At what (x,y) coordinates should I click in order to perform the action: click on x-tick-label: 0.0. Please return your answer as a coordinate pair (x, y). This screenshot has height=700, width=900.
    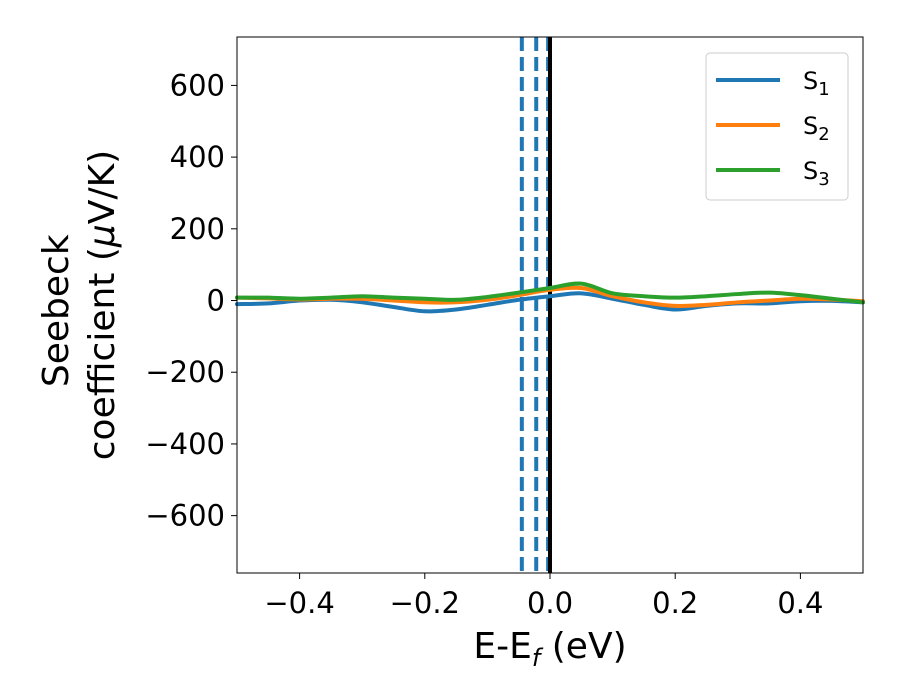
    Looking at the image, I should click on (550, 603).